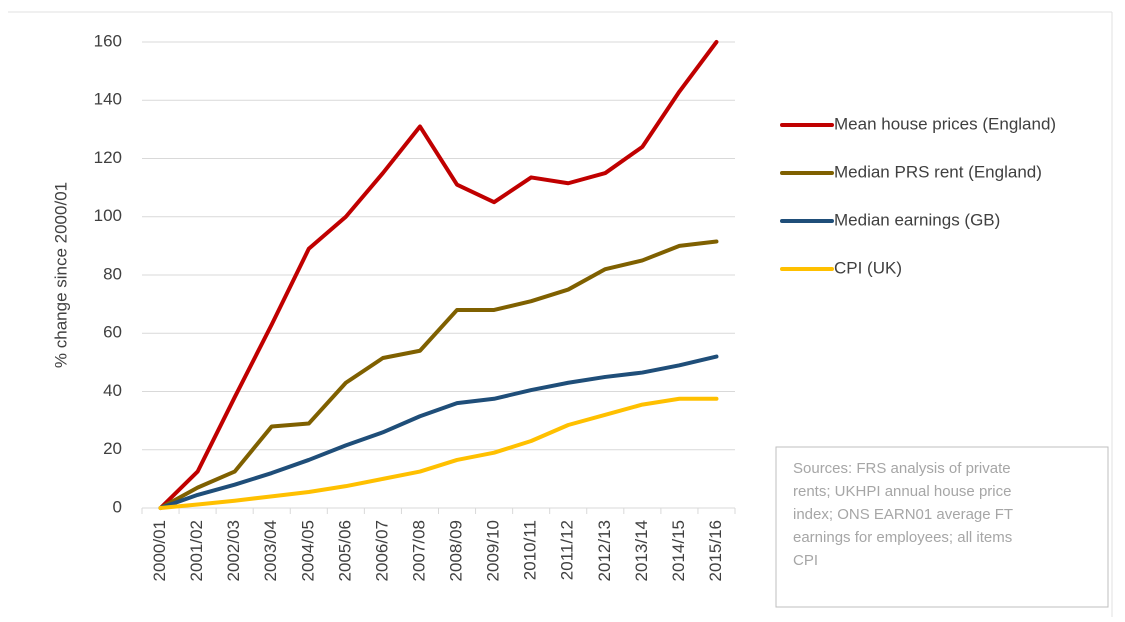 Image resolution: width=1125 pixels, height=622 pixels. I want to click on x-tick-label: 2012/13, so click(604, 550).